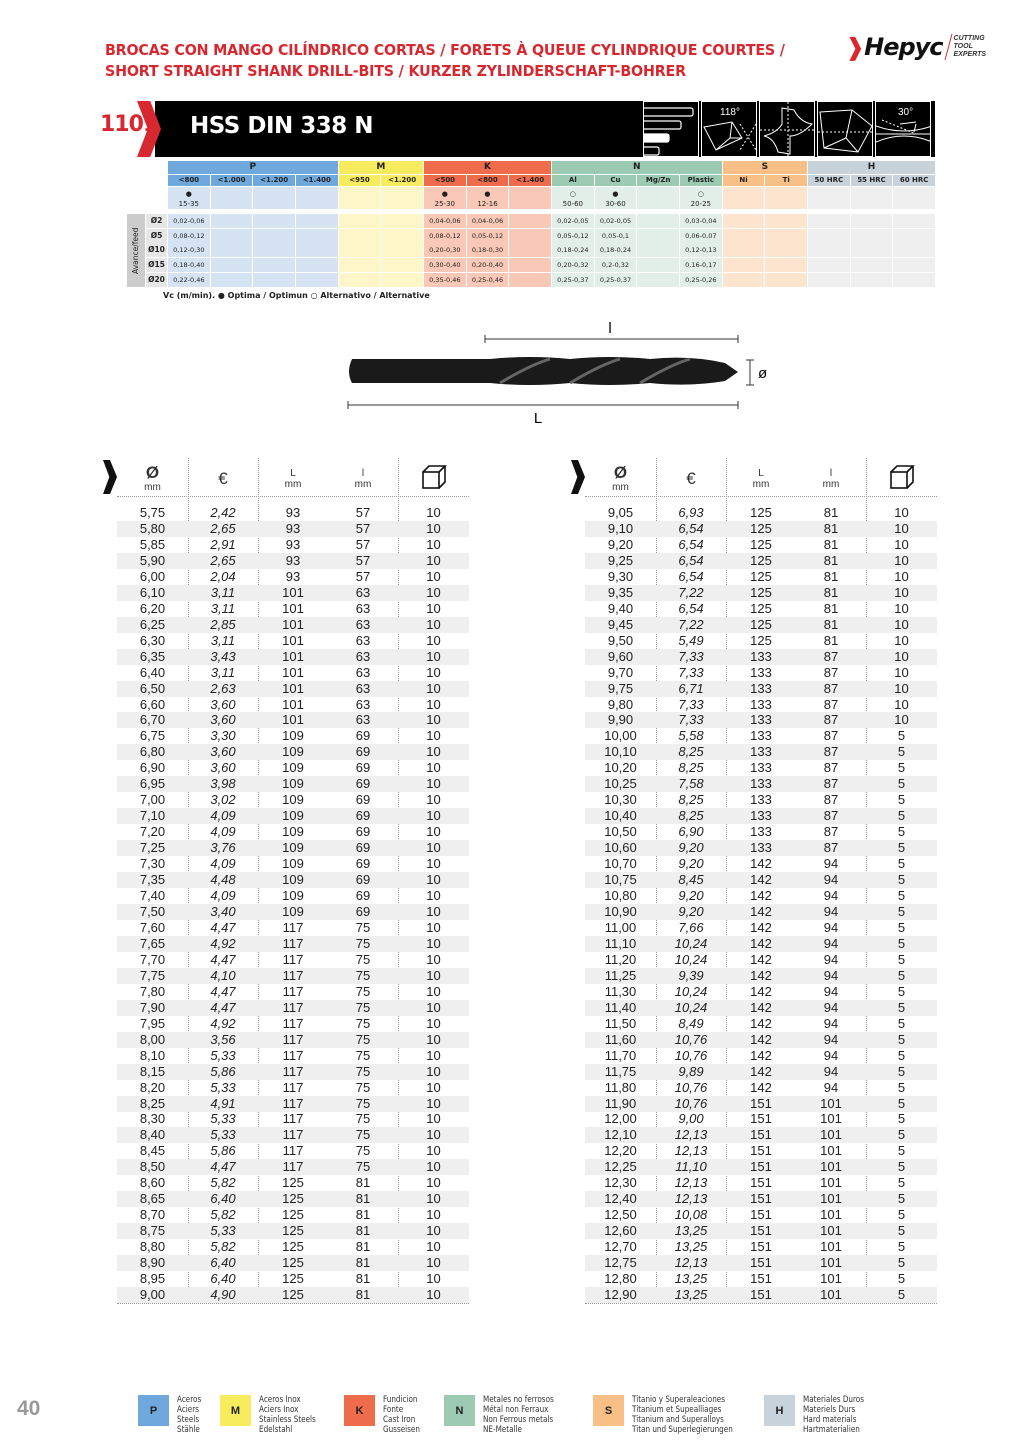 This screenshot has width=1024, height=1448. Describe the element at coordinates (761, 832) in the screenshot. I see `table-row: 10,50 6,90 133 87 5` at that location.